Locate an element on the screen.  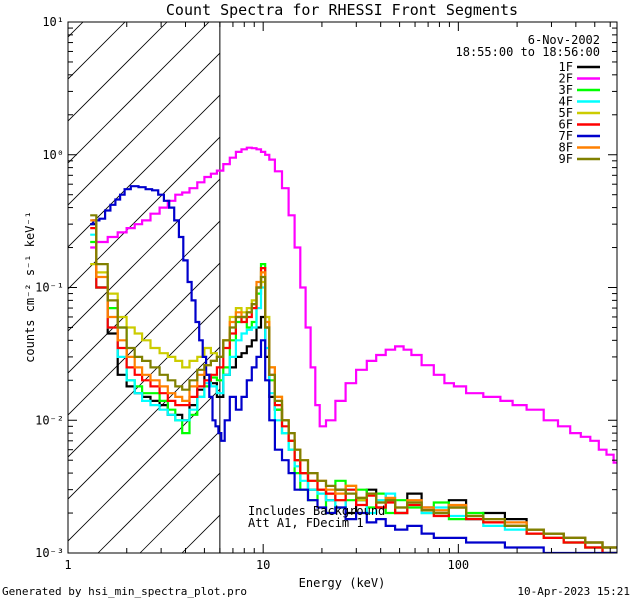
y-axis-label: counts cm⁻² s⁻¹ keV⁻¹ is located at coordinates (30, 287).